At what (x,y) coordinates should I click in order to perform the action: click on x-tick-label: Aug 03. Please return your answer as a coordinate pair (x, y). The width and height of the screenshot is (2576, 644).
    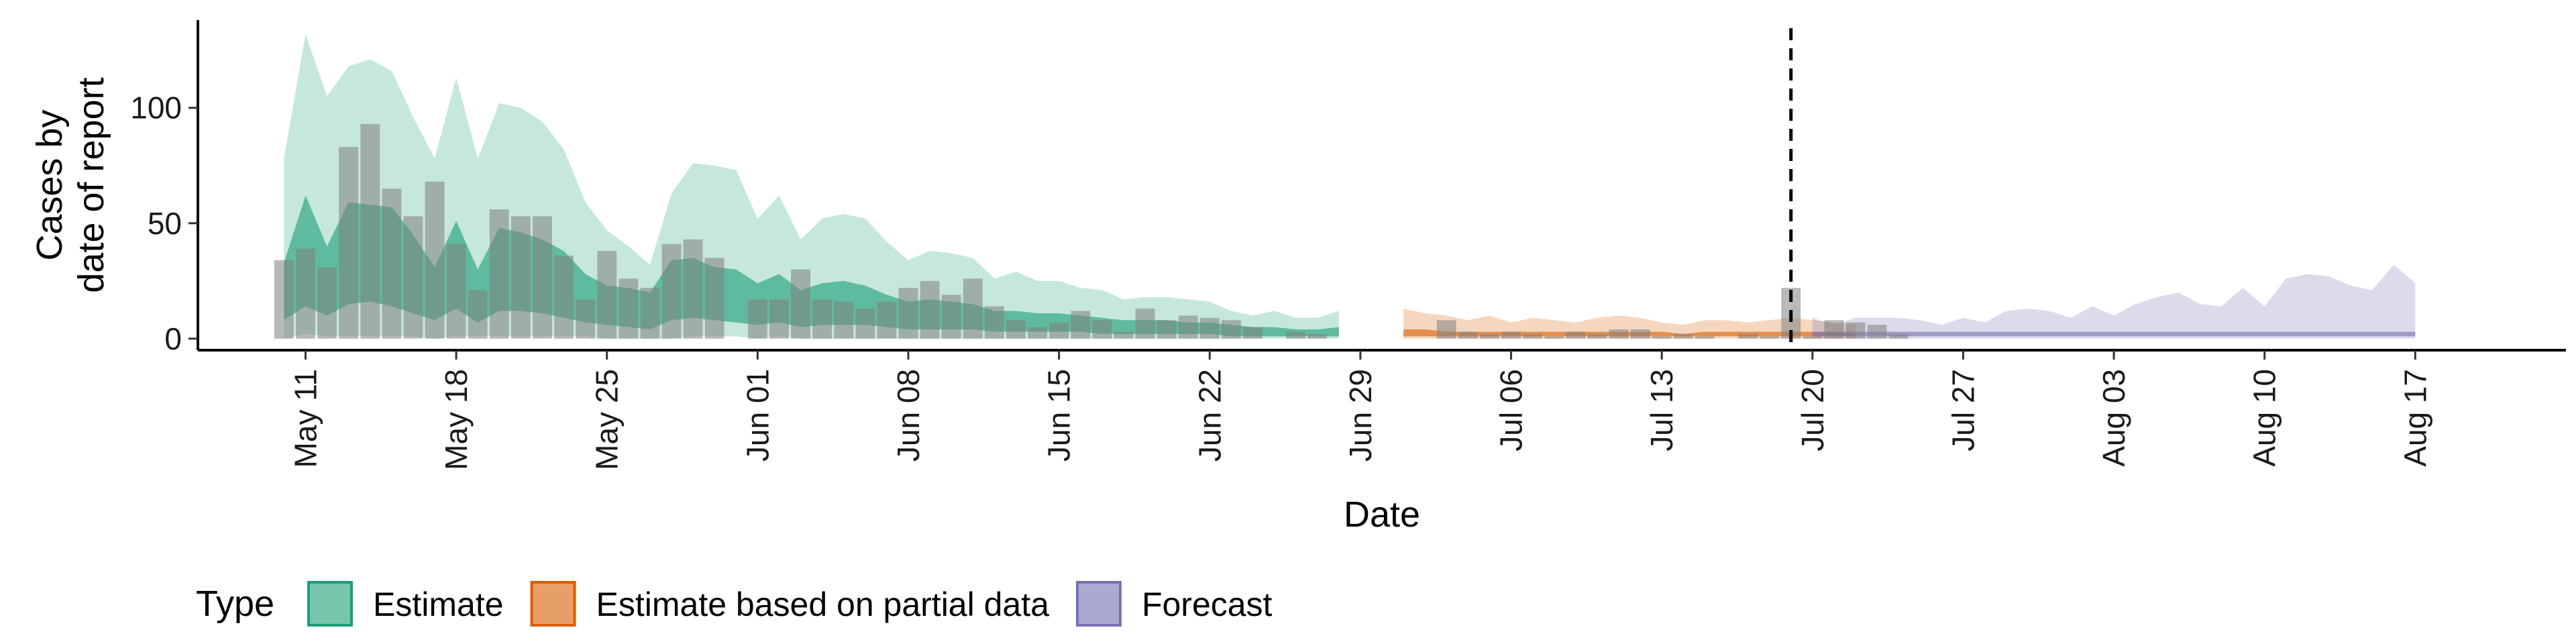
    Looking at the image, I should click on (2113, 418).